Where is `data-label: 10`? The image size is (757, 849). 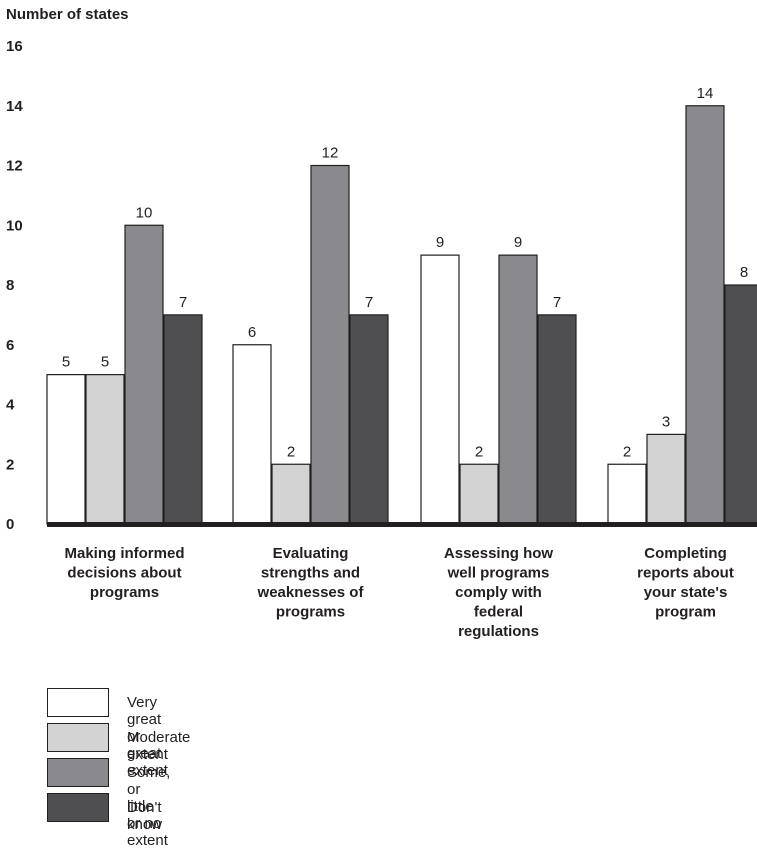 data-label: 10 is located at coordinates (144, 212).